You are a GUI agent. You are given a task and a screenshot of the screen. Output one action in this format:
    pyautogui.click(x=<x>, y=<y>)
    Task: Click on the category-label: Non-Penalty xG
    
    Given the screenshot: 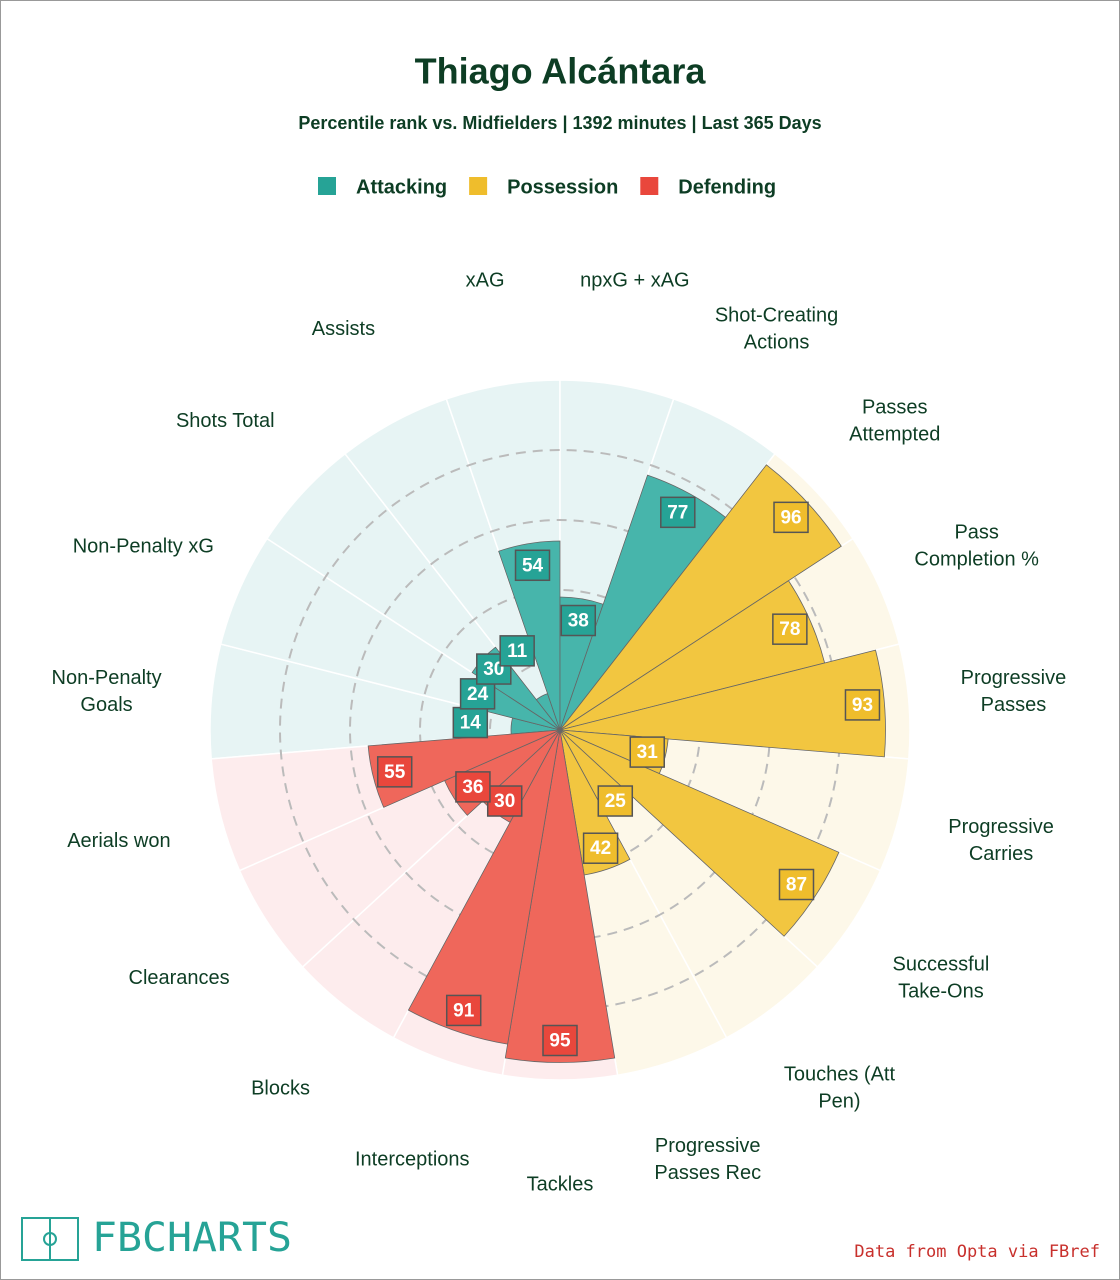 What is the action you would take?
    pyautogui.click(x=143, y=547)
    